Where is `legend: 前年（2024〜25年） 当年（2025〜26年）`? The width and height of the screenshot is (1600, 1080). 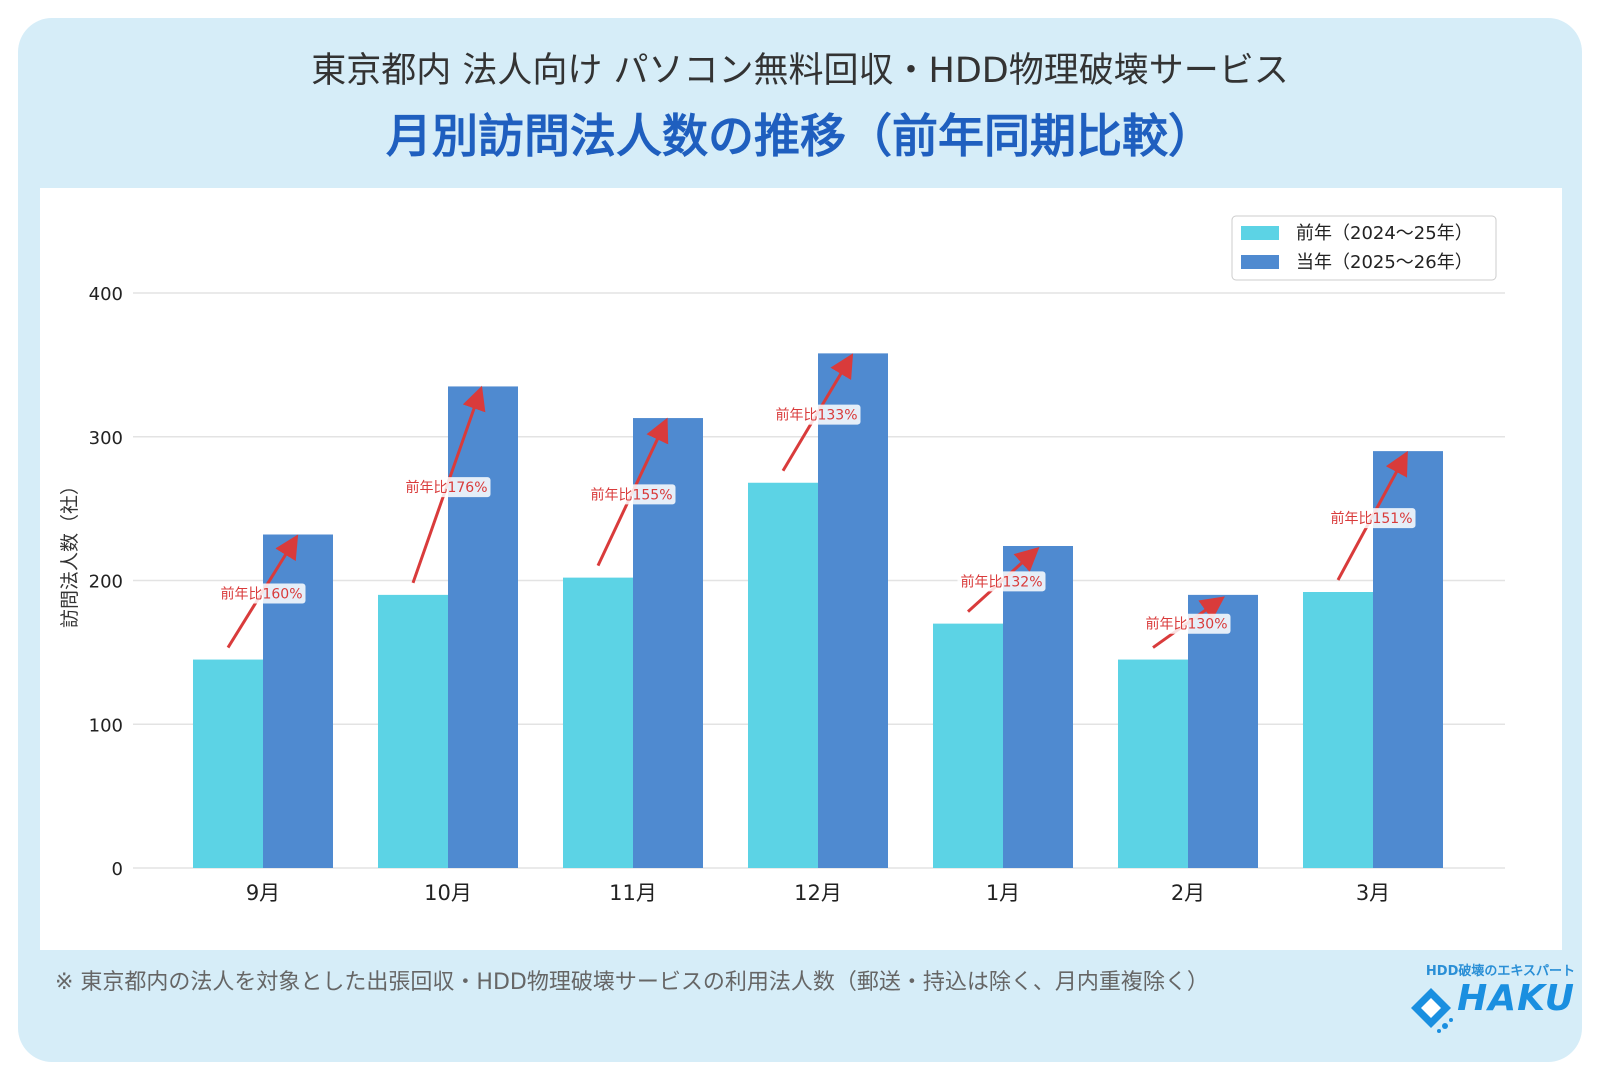
legend: 前年（2024〜25年） 当年（2025〜26年） is located at coordinates (1364, 248).